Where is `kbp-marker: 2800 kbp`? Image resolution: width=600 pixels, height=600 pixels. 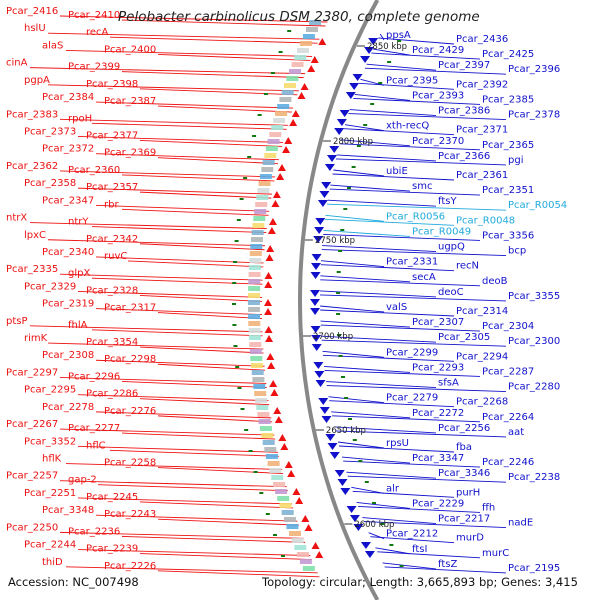 kbp-marker: 2800 kbp is located at coordinates (353, 142).